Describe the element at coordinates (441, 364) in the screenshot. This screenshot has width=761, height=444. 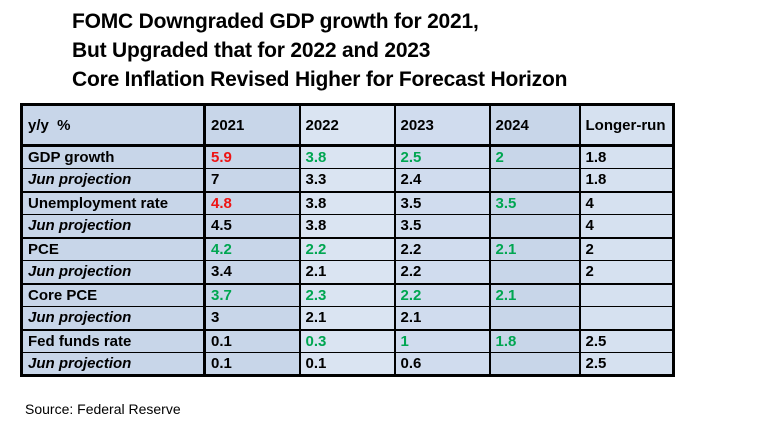
I see `value-cell: 0.6` at that location.